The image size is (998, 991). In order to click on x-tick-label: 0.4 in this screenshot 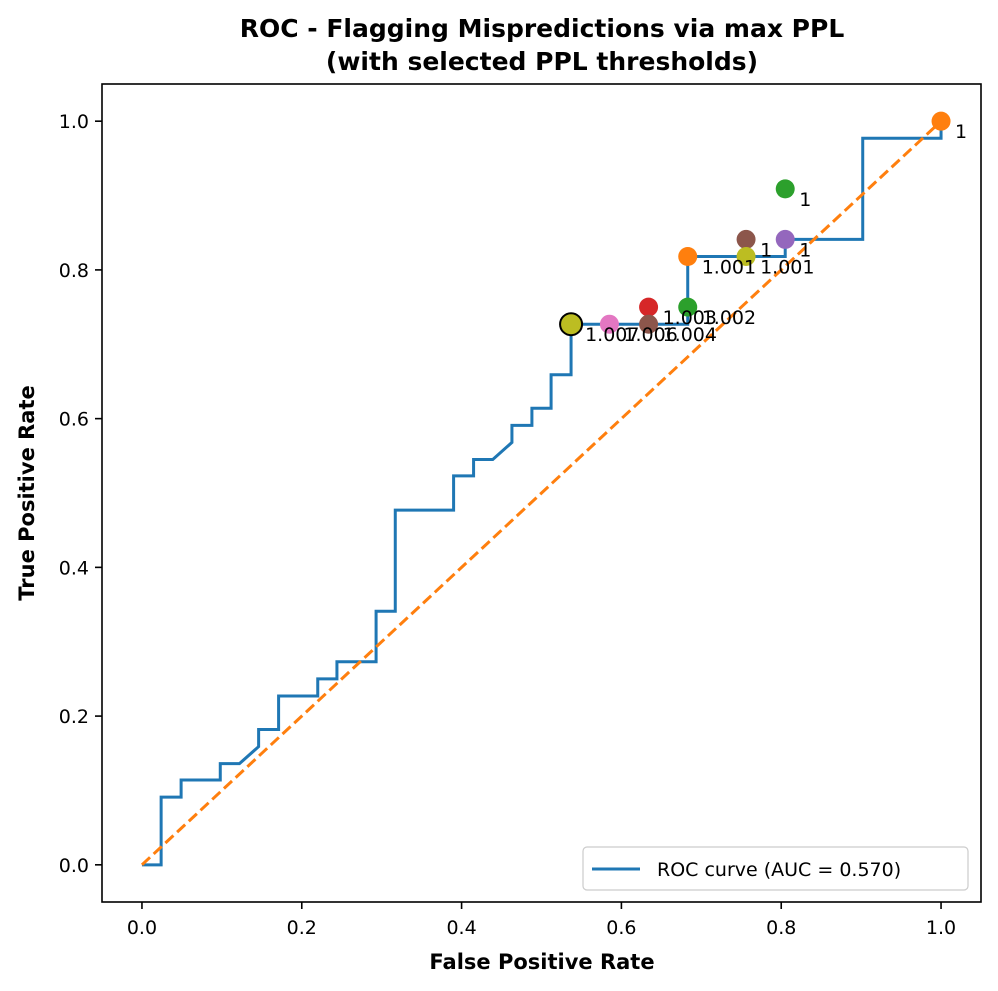, I will do `click(461, 928)`.